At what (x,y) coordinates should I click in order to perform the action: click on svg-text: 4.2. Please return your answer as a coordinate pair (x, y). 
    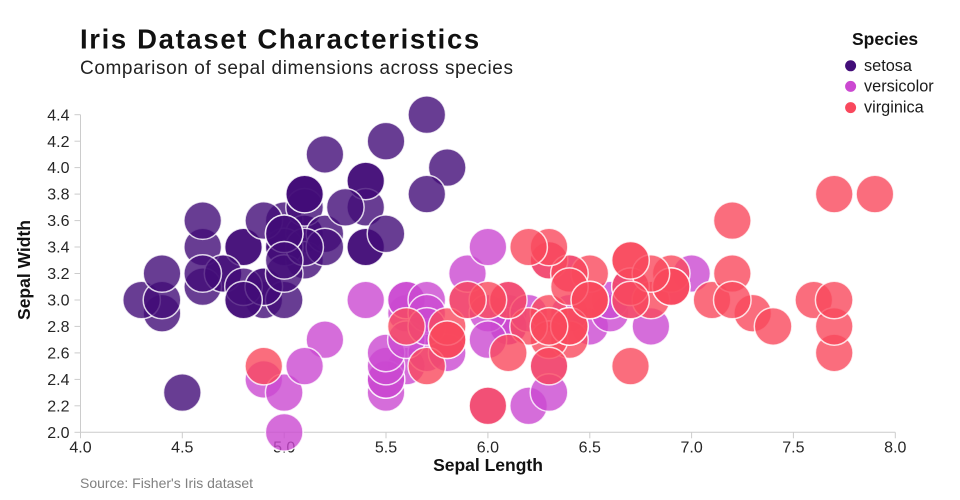
    Looking at the image, I should click on (58, 142).